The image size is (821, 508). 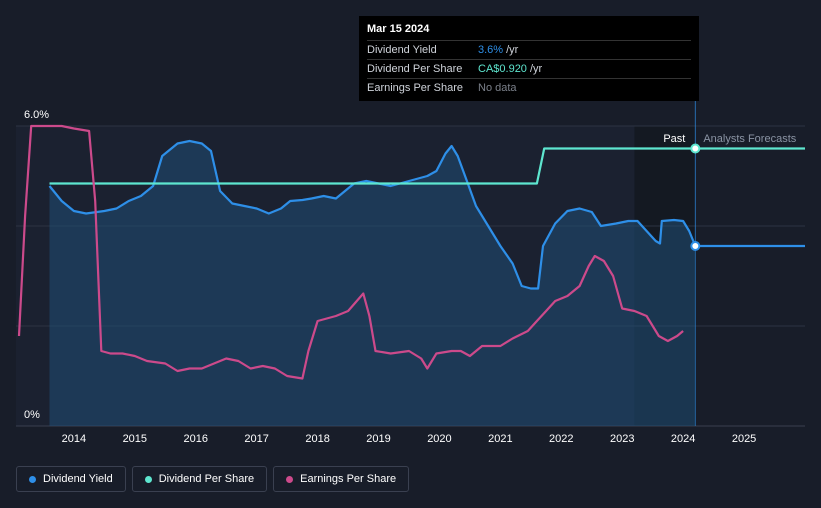 I want to click on legend-label: Earnings Per Share, so click(x=348, y=479).